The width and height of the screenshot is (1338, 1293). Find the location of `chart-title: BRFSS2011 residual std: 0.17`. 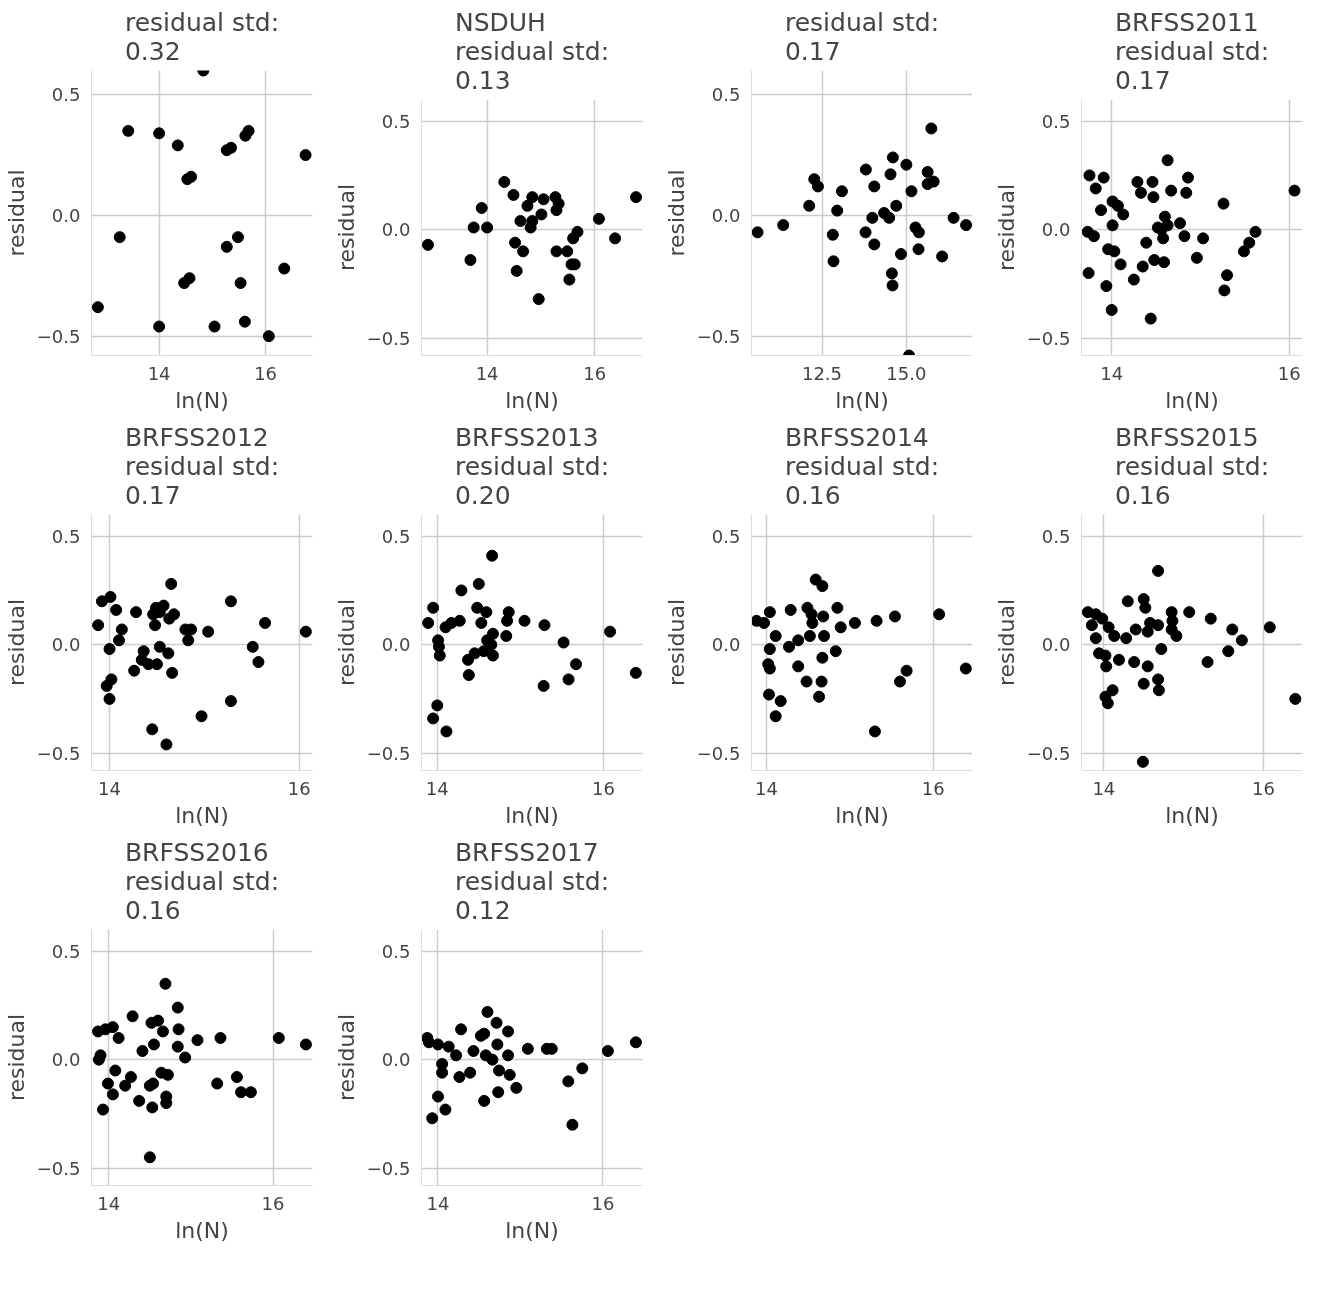

chart-title: BRFSS2011 residual std: 0.17 is located at coordinates (1192, 51).